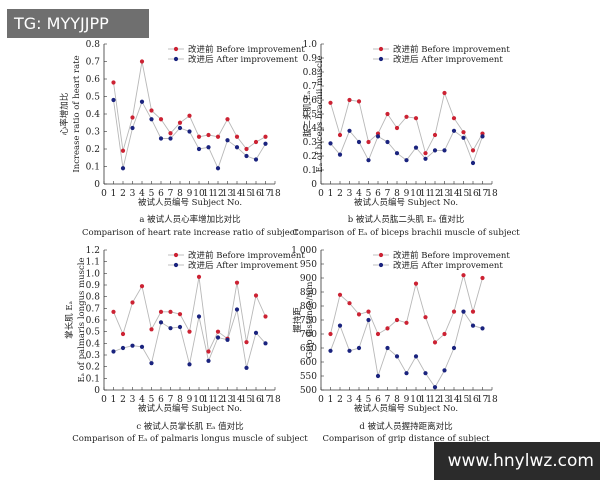  I want to click on chart-c-ytick-label: 0.2, so click(93, 368).